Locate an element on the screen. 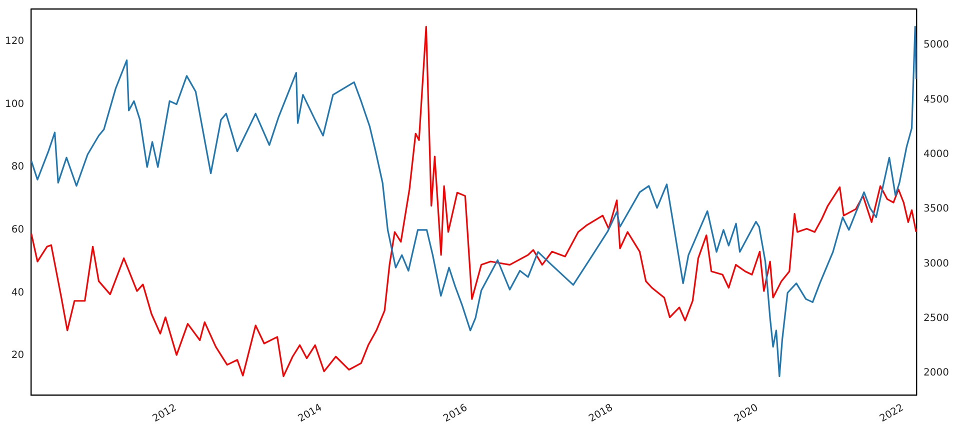 This screenshot has width=956, height=430. y2-tick-label: 3500 is located at coordinates (937, 209).